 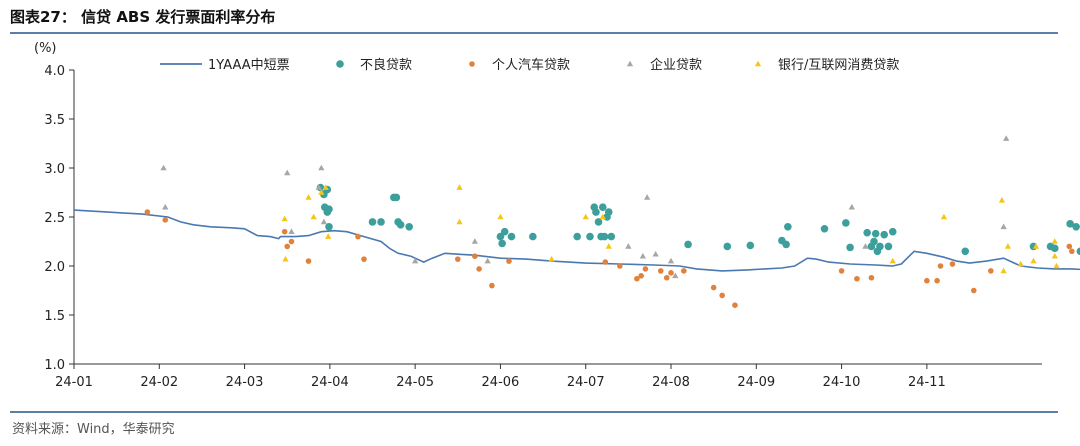 I want to click on x-tick-label-9: 24-10, so click(x=842, y=382).